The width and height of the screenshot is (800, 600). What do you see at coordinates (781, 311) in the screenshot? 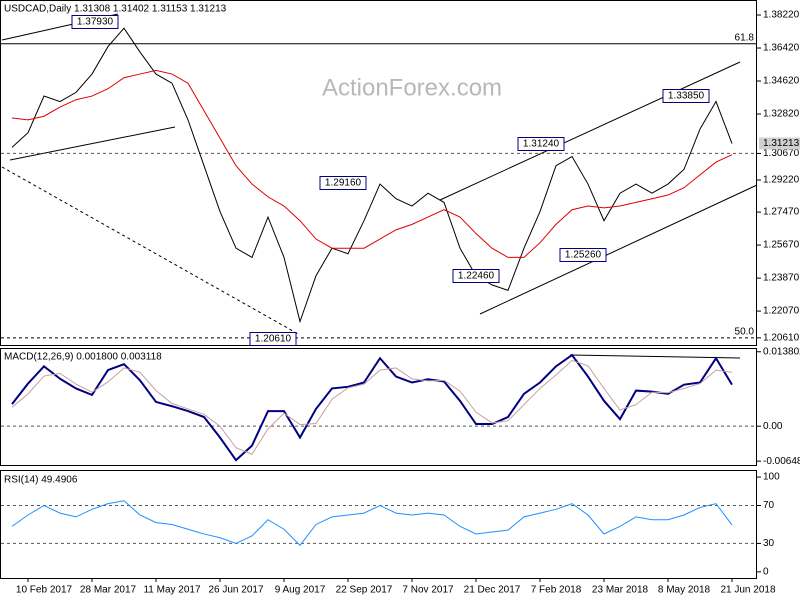
I see `y-tick-label: 1.22070` at bounding box center [781, 311].